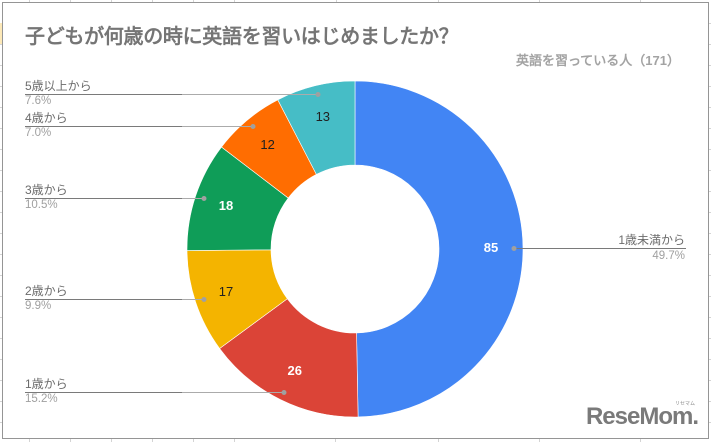 This screenshot has height=442, width=711. Describe the element at coordinates (38, 133) in the screenshot. I see `percentage-label-4: 7.0%` at that location.